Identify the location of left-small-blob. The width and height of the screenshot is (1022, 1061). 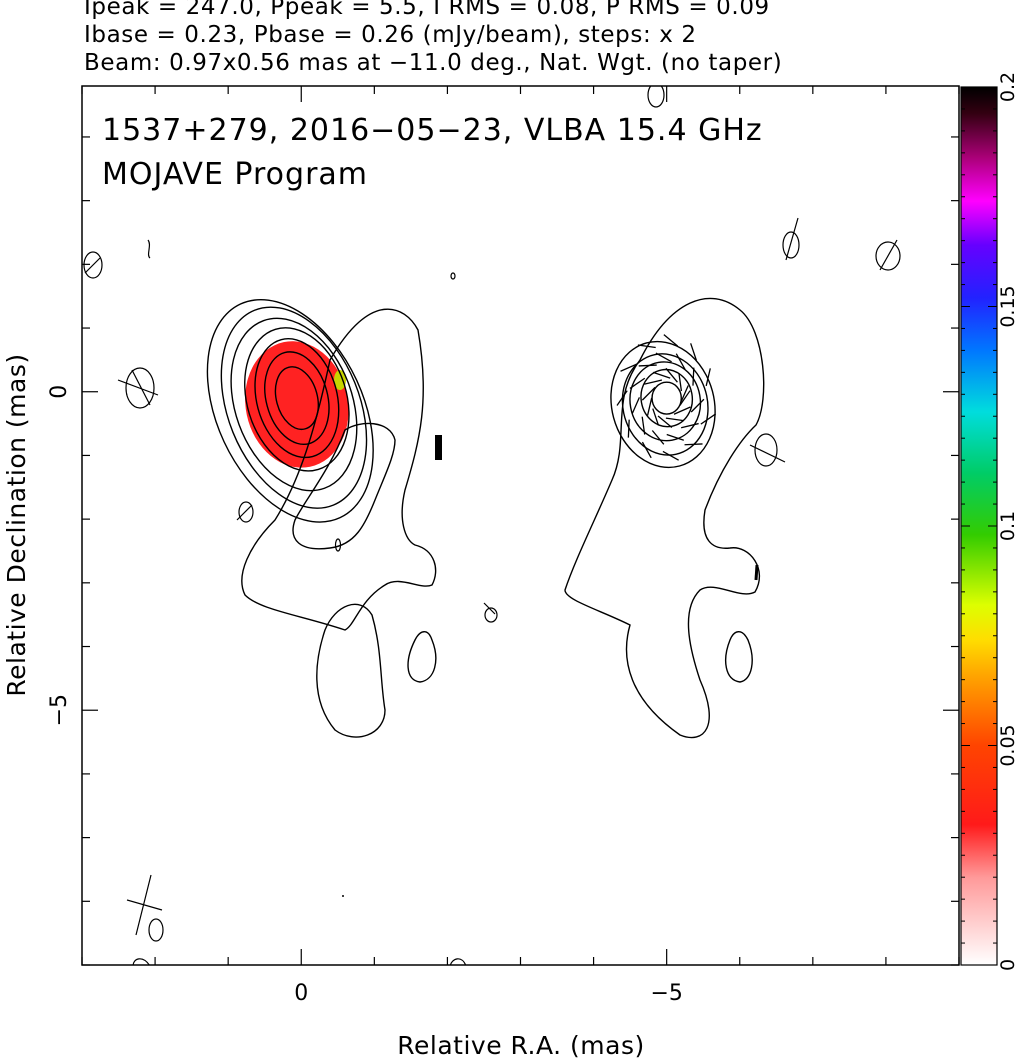
(338, 545).